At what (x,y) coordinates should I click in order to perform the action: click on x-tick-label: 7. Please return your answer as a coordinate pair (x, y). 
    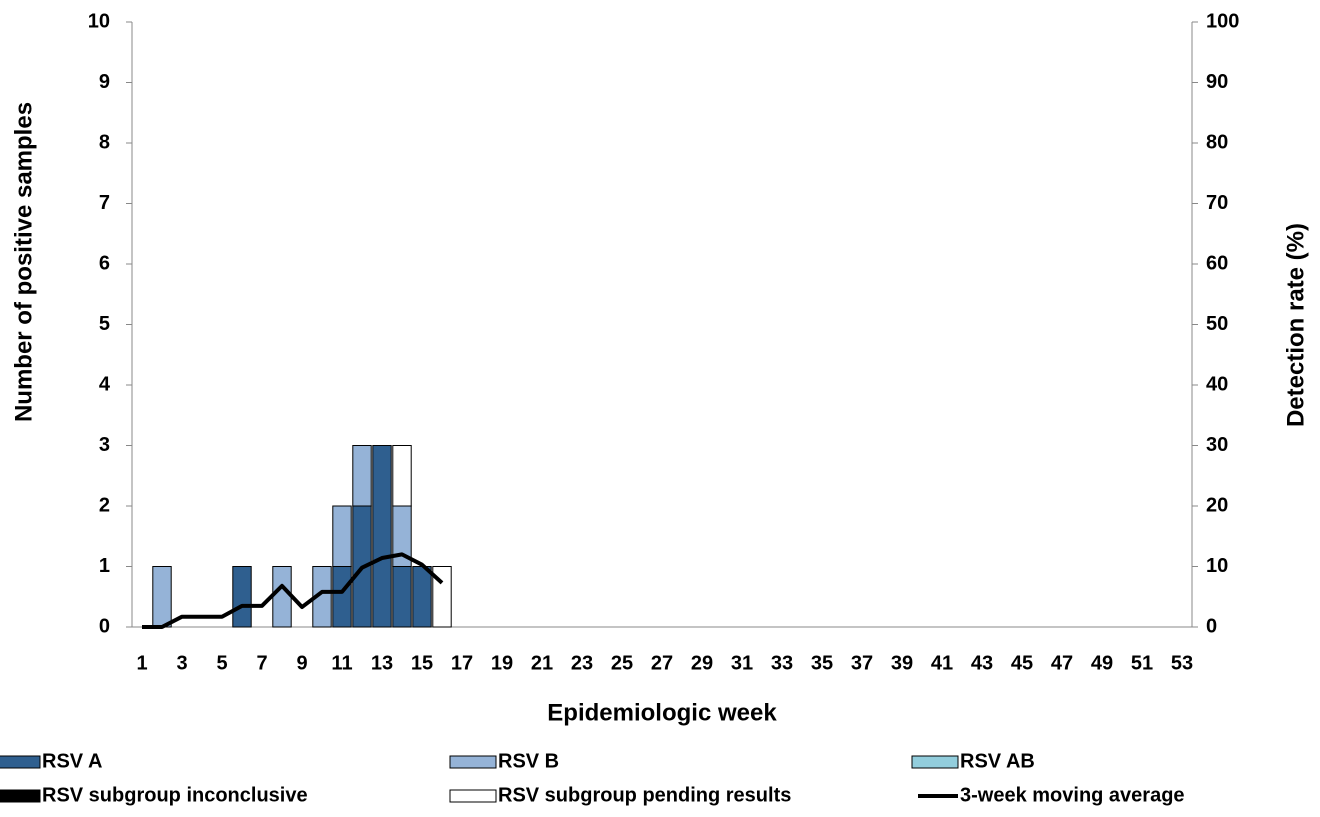
    Looking at the image, I should click on (261, 663).